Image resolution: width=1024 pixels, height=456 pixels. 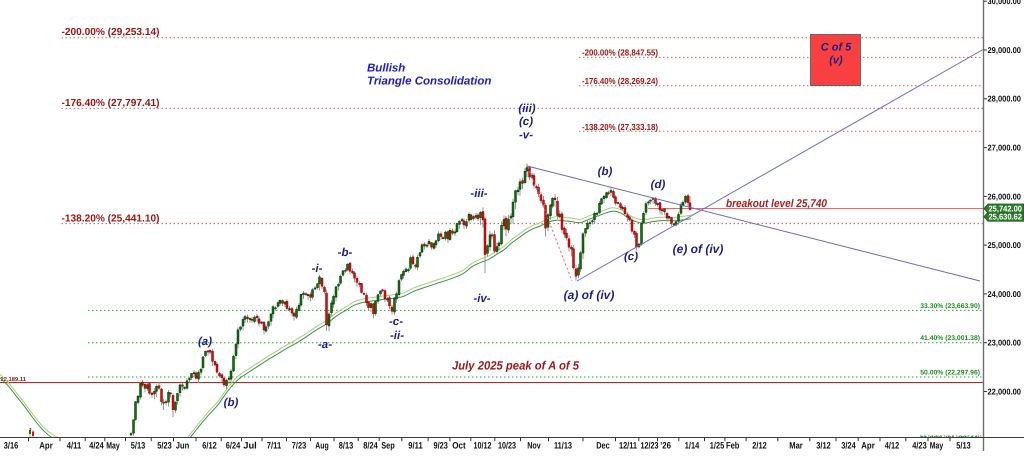 What do you see at coordinates (233, 446) in the screenshot?
I see `svg-text: 6/24` at bounding box center [233, 446].